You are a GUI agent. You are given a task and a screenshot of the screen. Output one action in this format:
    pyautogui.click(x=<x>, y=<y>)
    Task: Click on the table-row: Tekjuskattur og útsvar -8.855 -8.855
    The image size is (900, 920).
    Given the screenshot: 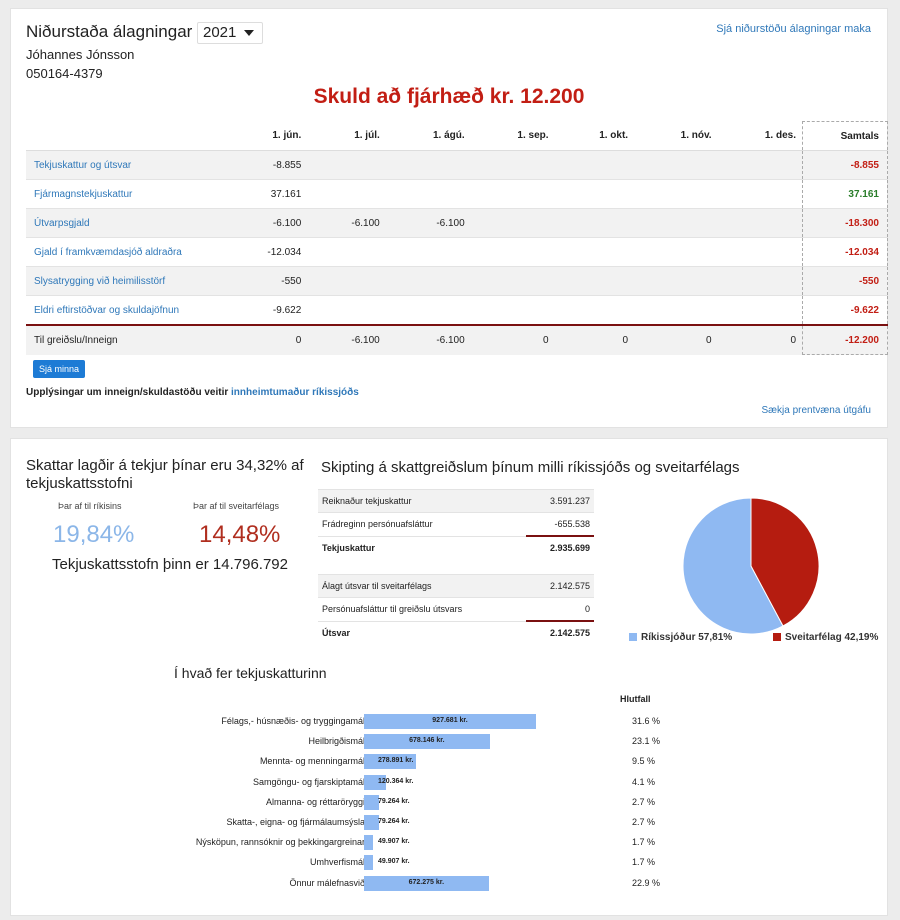 What is the action you would take?
    pyautogui.click(x=457, y=165)
    